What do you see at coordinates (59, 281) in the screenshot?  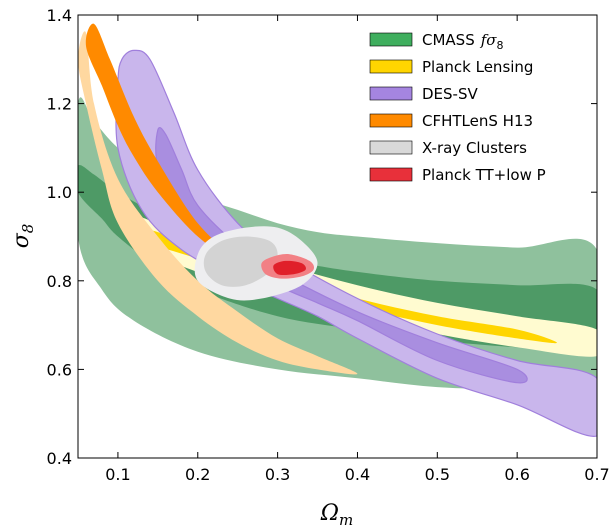 I see `y-tick-label: 0.8` at bounding box center [59, 281].